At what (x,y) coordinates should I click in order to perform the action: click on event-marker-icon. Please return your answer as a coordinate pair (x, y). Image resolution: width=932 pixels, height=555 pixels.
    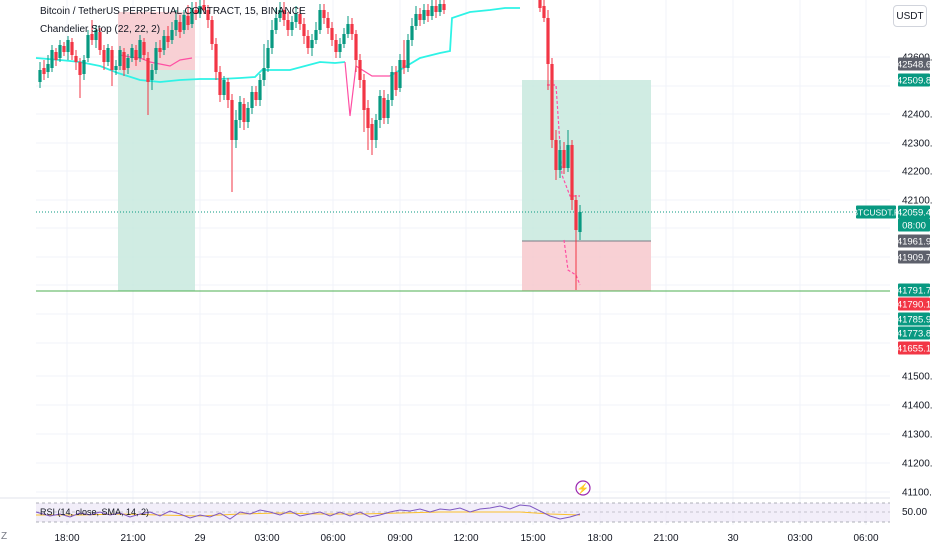
    Looking at the image, I should click on (583, 488).